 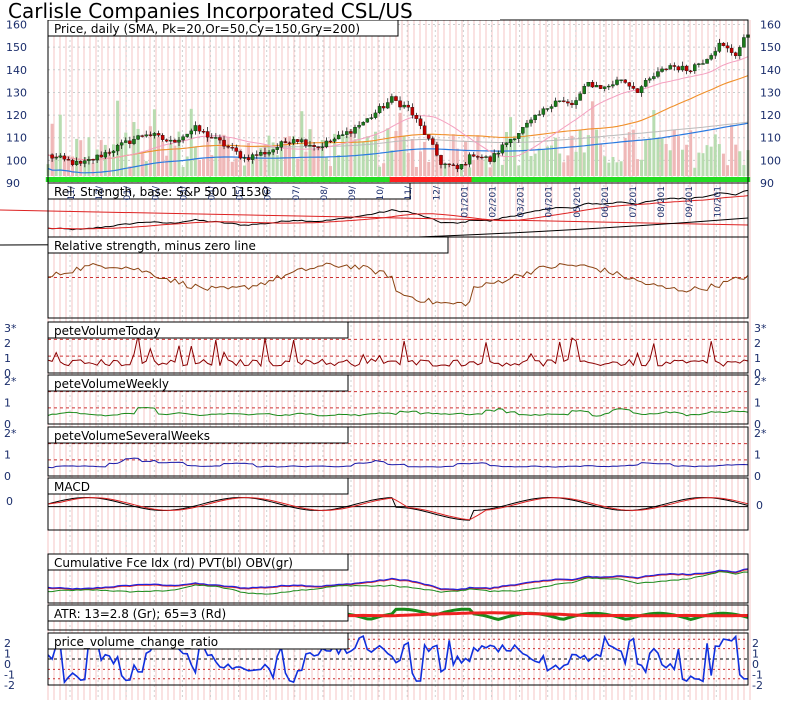 I want to click on date-tick-label: 01/201, so click(x=465, y=202).